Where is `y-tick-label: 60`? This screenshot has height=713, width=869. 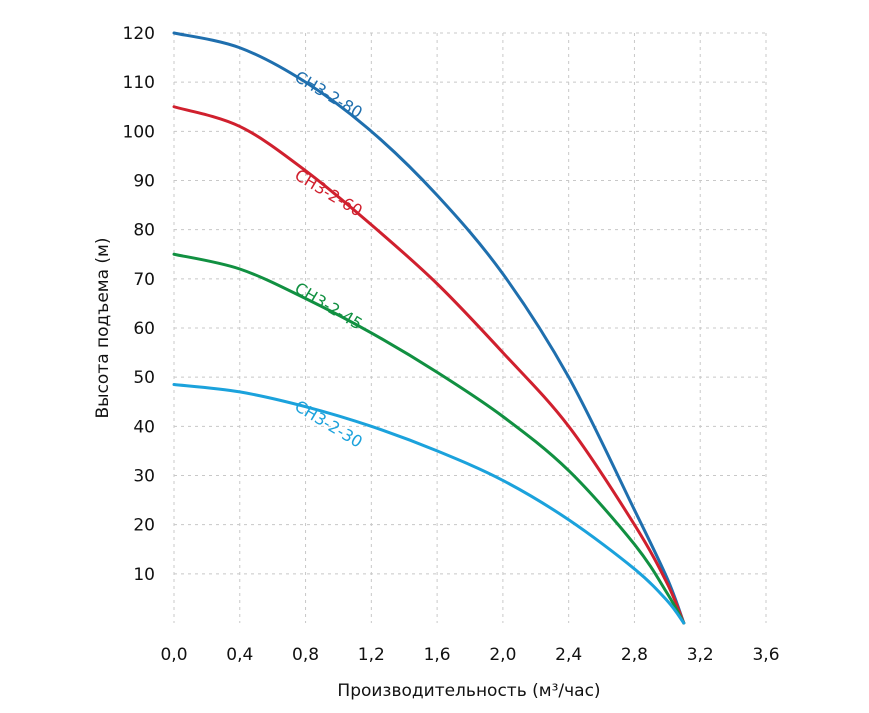 y-tick-label: 60 is located at coordinates (144, 329).